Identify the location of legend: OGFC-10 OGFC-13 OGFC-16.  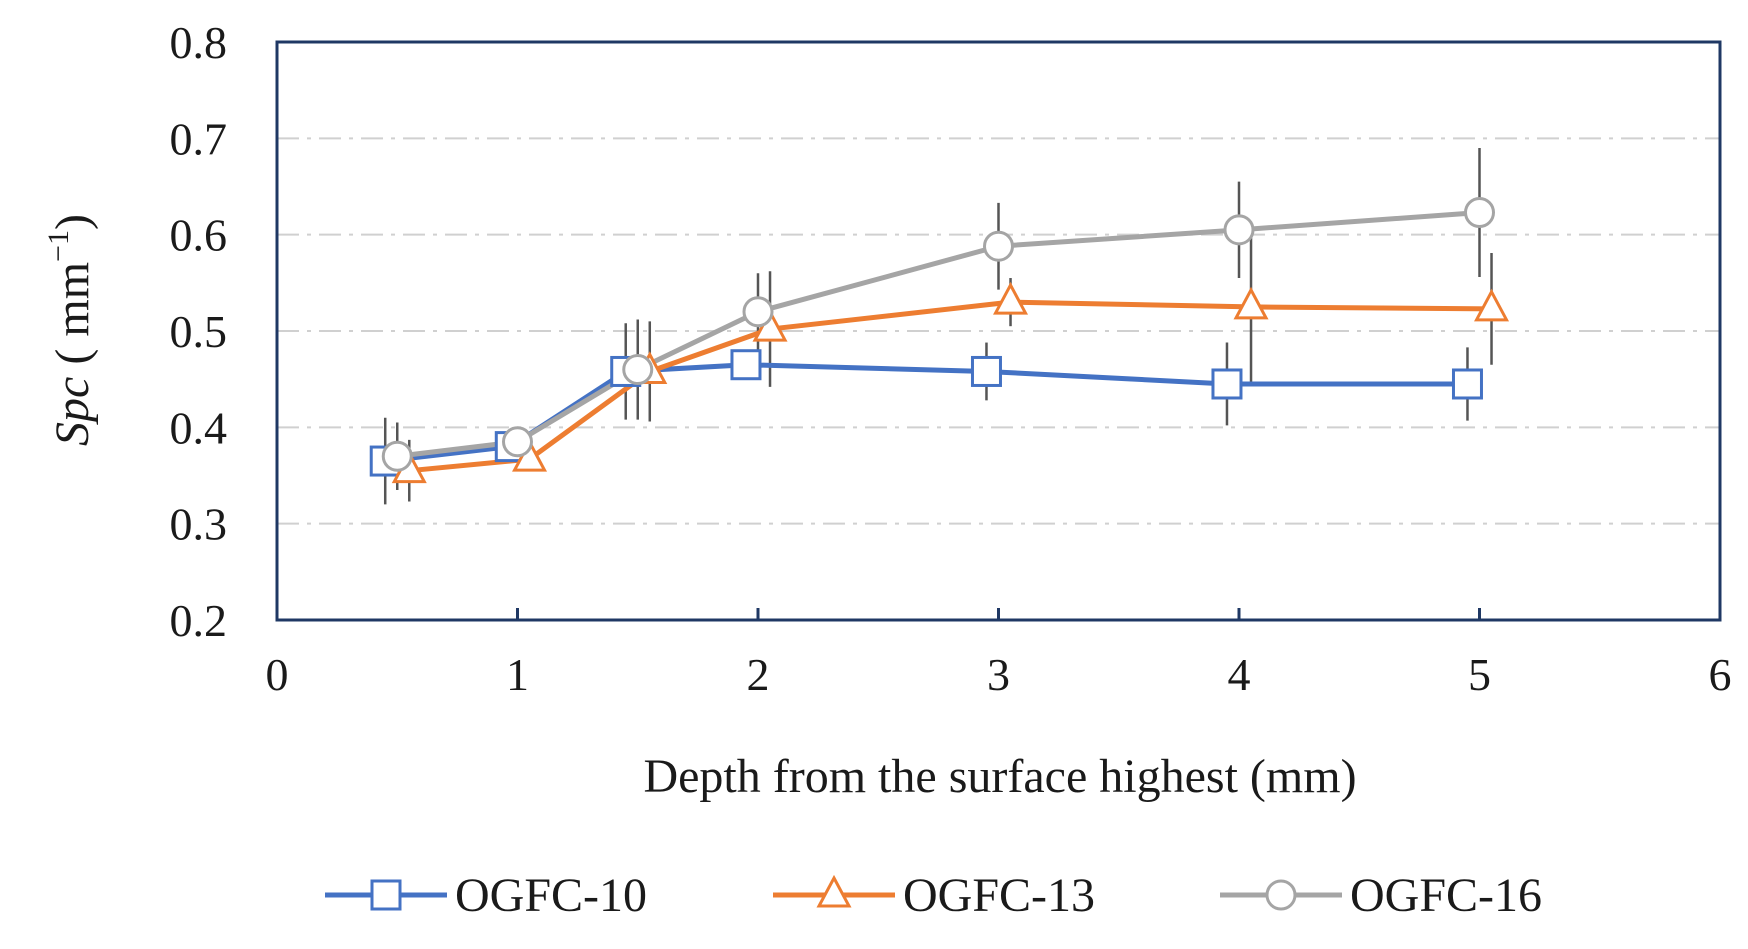
(933, 895).